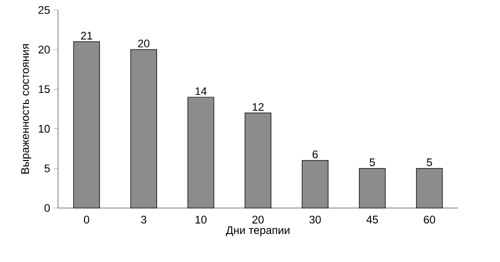  I want to click on y-tick-label: 0, so click(47, 208).